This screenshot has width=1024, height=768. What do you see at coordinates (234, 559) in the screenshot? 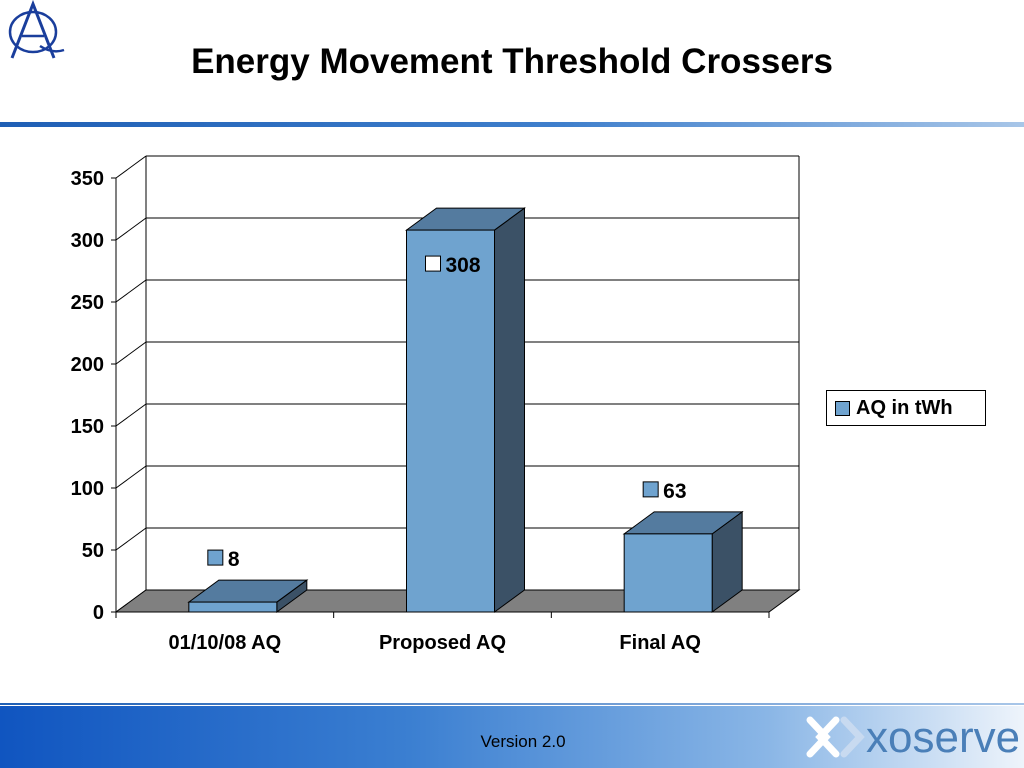
I see `data-label: 8` at bounding box center [234, 559].